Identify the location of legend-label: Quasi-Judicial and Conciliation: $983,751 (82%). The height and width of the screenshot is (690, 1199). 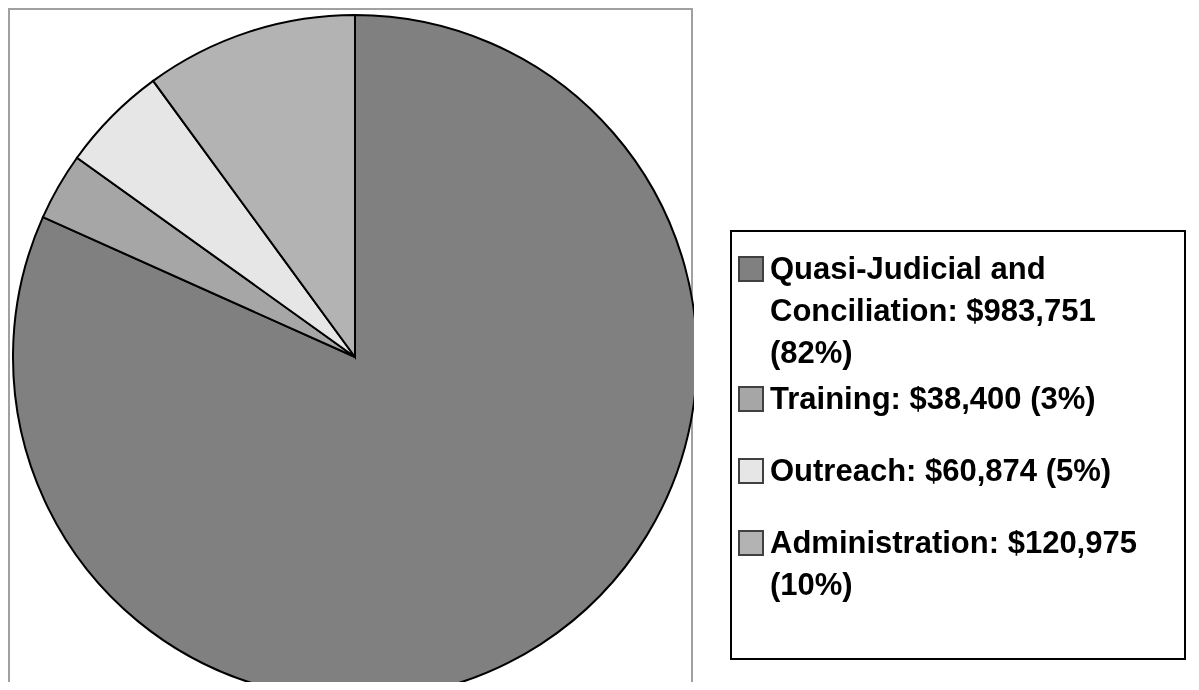
(933, 311).